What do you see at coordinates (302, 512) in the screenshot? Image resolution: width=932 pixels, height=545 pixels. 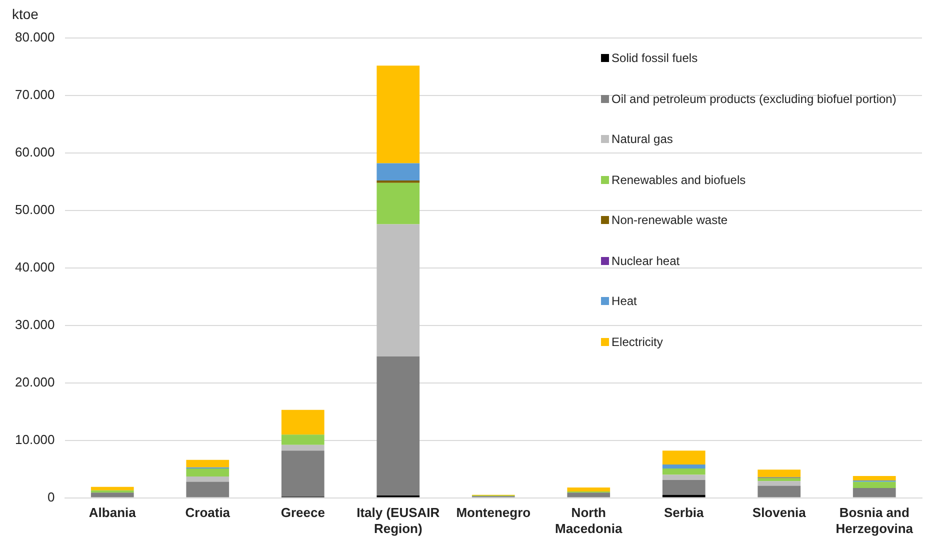 I see `x-tick-label: Greece` at bounding box center [302, 512].